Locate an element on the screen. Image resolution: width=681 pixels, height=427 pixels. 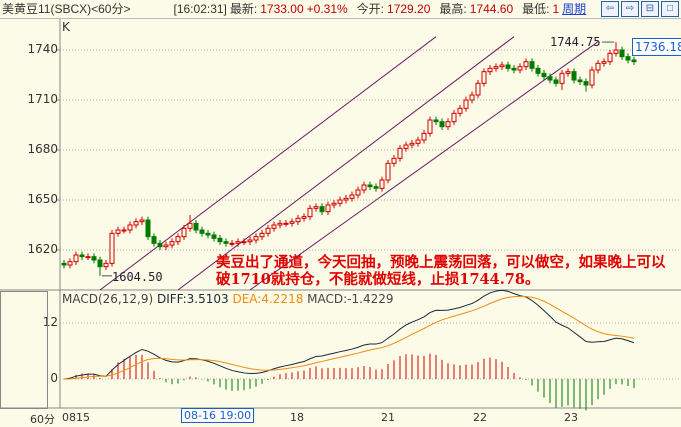
arrow-left-icon: ⇦ is located at coordinates (610, 9).